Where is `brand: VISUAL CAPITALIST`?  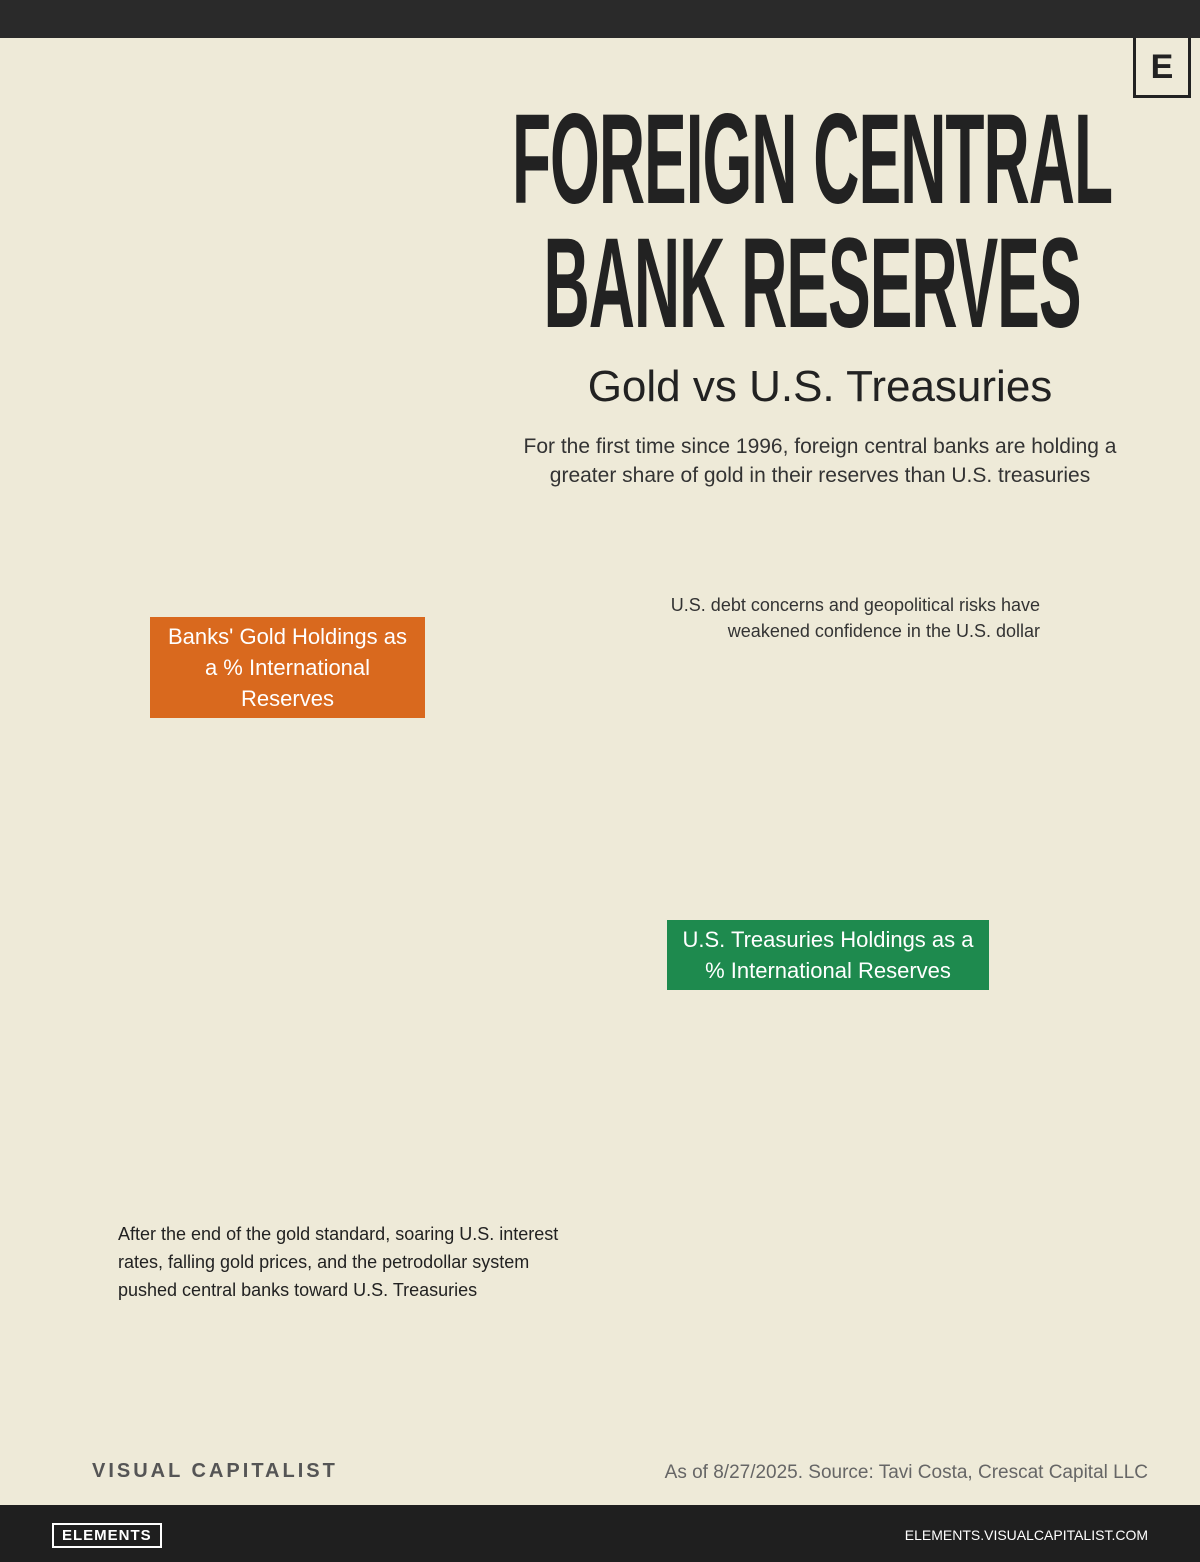 brand: VISUAL CAPITALIST is located at coordinates (215, 1471).